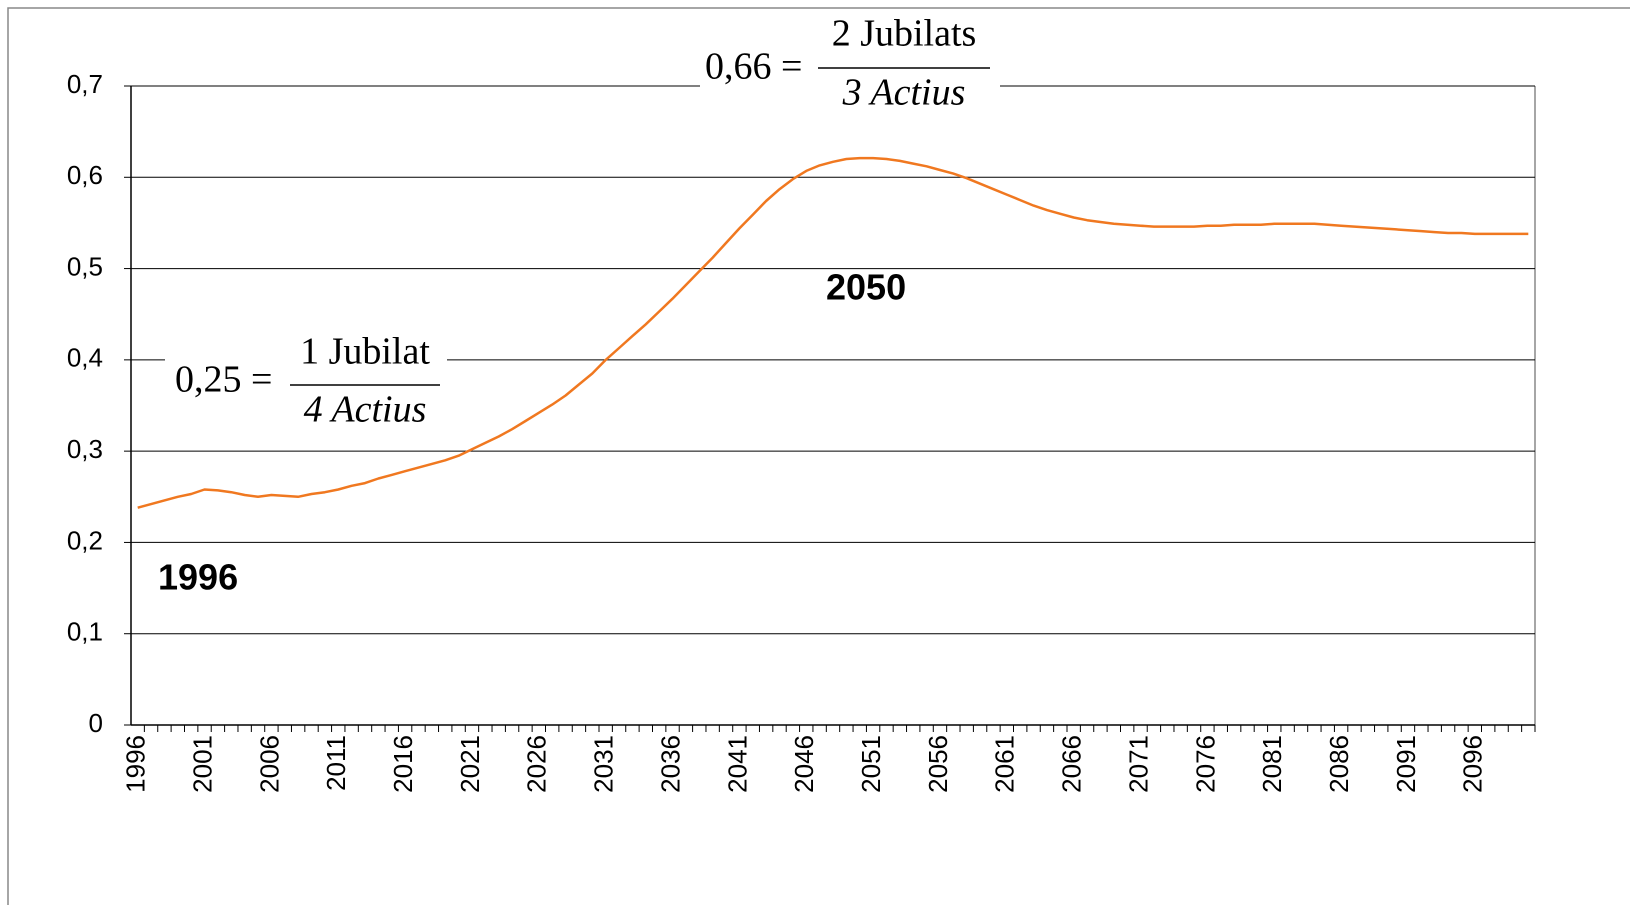  What do you see at coordinates (85, 84) in the screenshot?
I see `y-tick-label: 0,7` at bounding box center [85, 84].